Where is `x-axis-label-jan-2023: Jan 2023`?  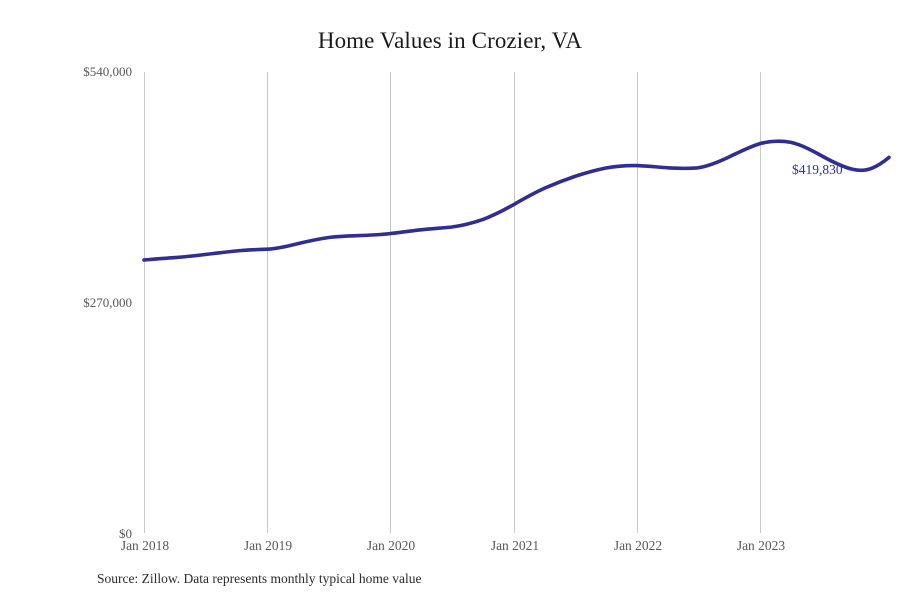 x-axis-label-jan-2023: Jan 2023 is located at coordinates (761, 545).